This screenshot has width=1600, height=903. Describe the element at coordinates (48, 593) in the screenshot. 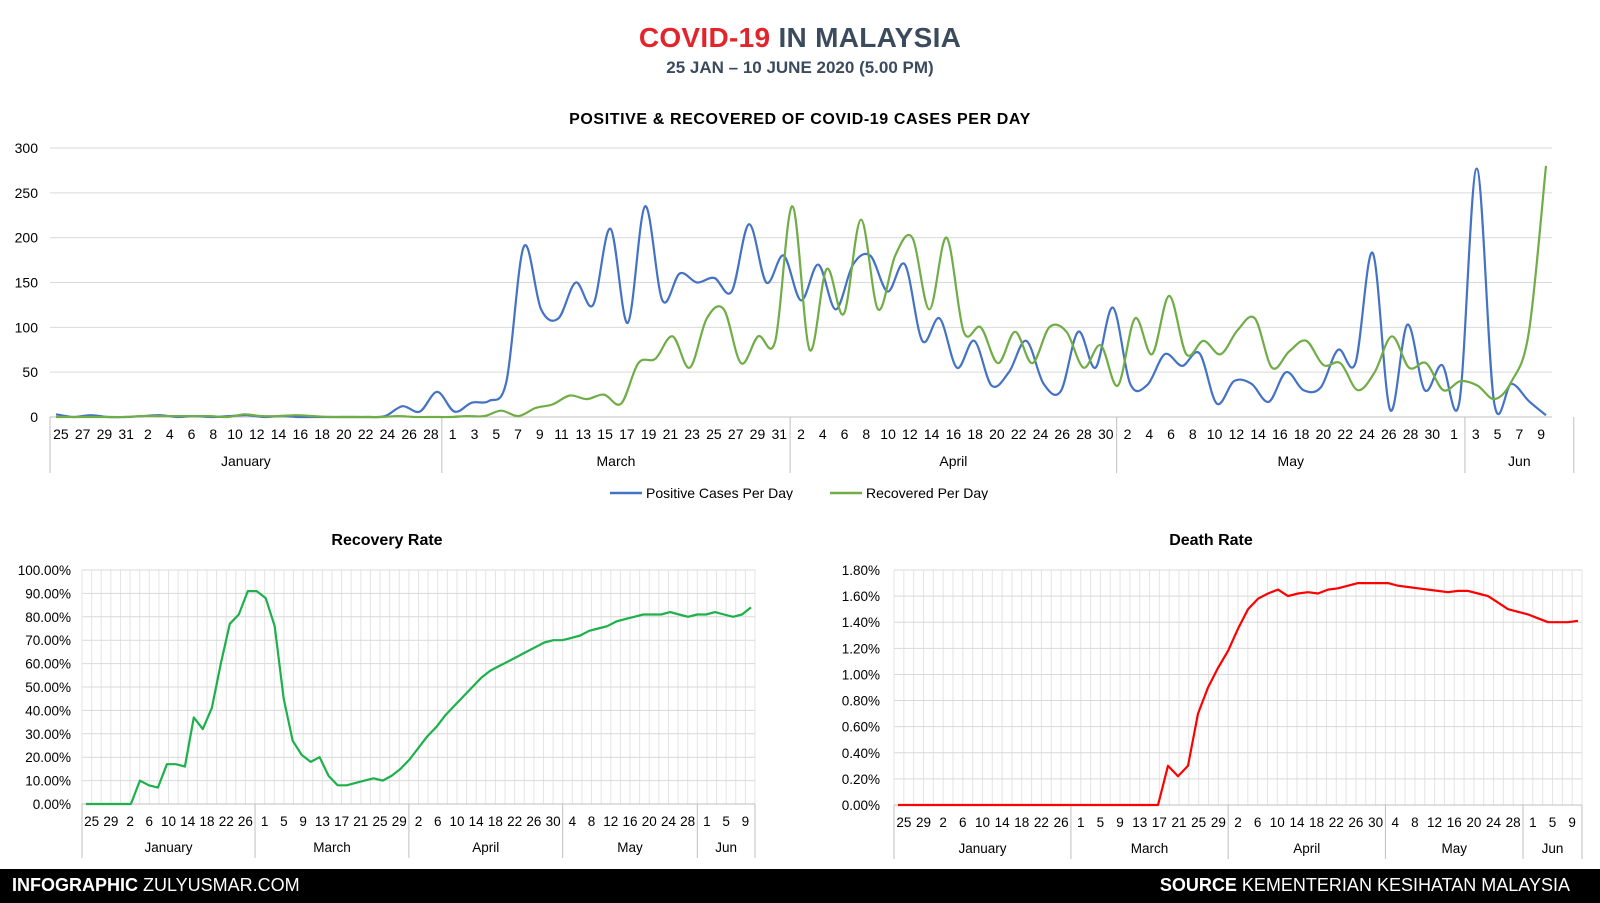

I see `y-tick-label: 90.00%` at that location.